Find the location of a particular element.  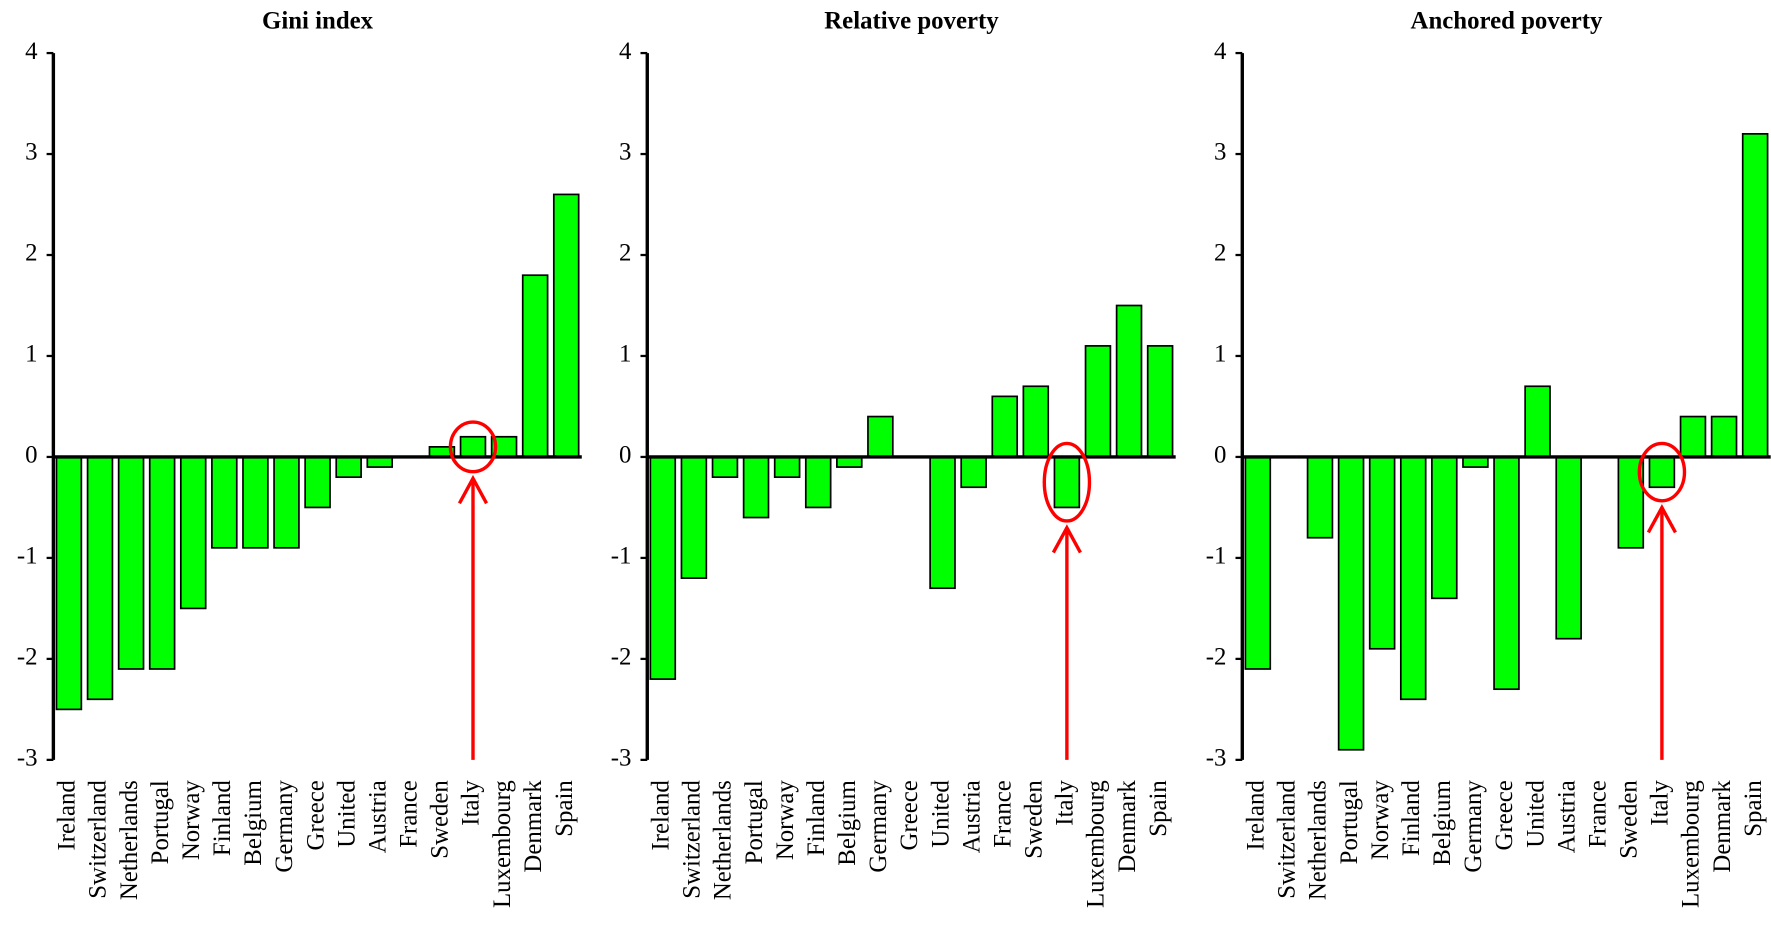

chart-title: Anchored poverty is located at coordinates (1507, 20).